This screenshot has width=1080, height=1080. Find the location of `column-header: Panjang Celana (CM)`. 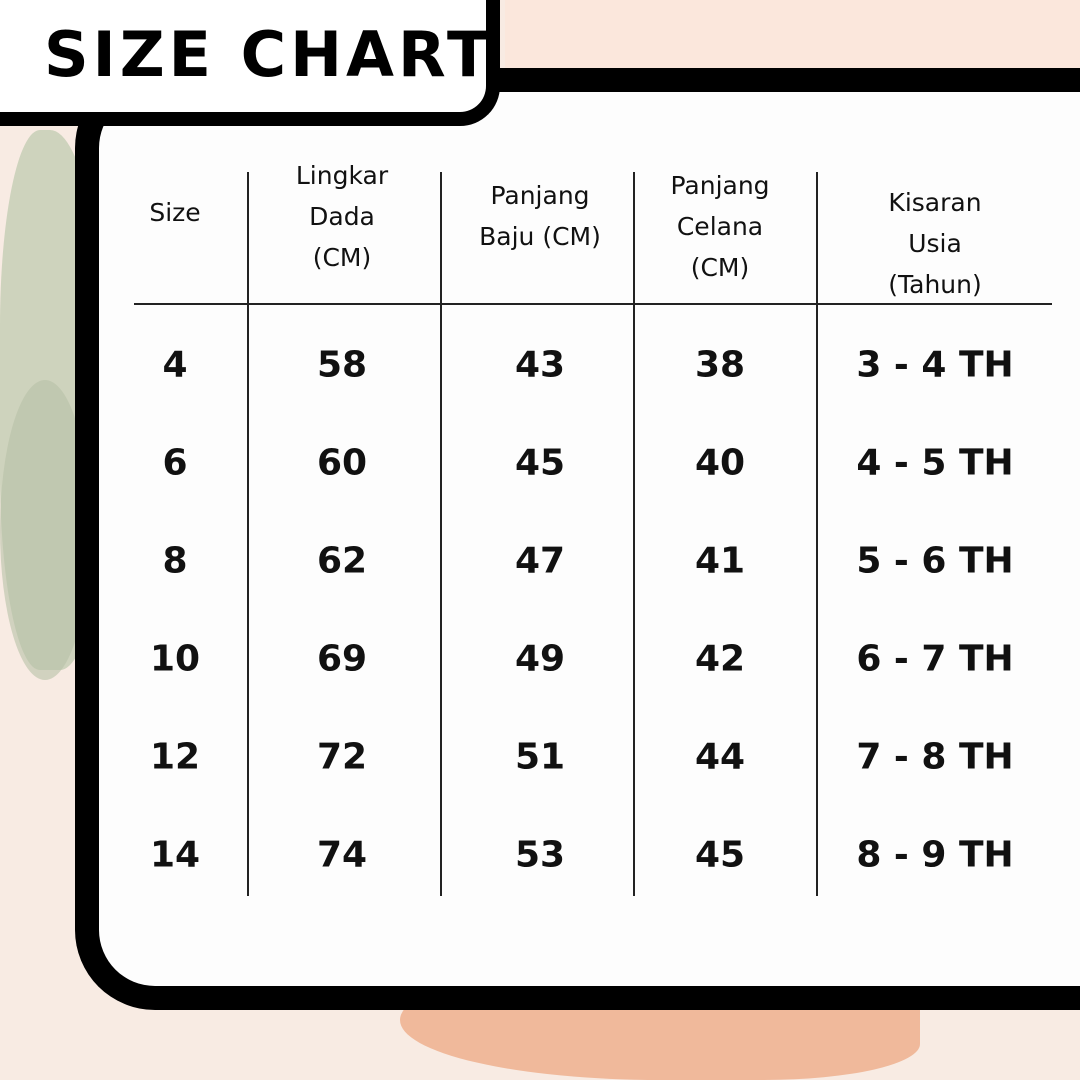

column-header: Panjang Celana (CM) is located at coordinates (720, 226).